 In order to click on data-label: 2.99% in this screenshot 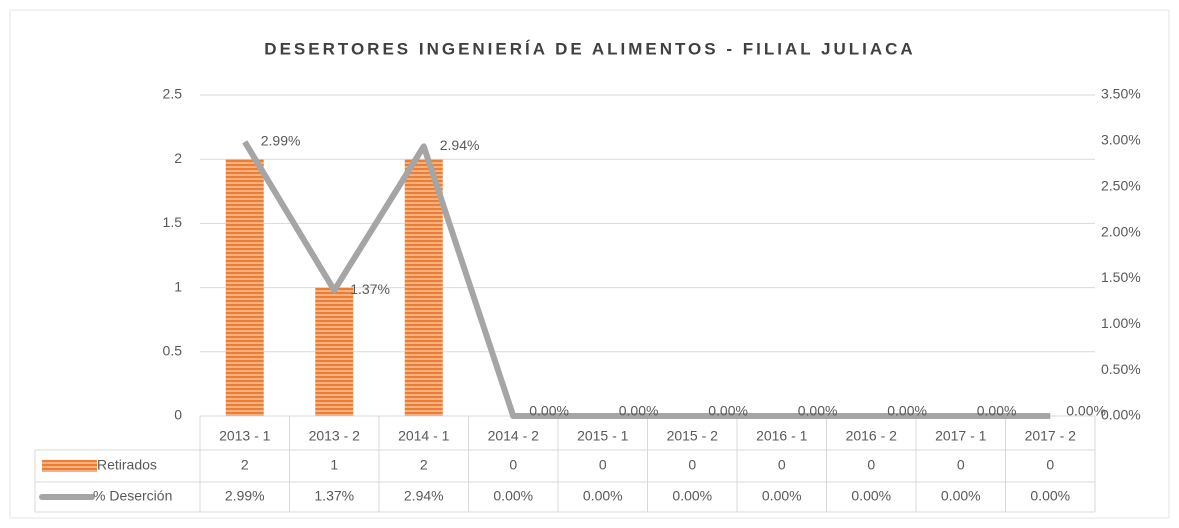, I will do `click(281, 140)`.